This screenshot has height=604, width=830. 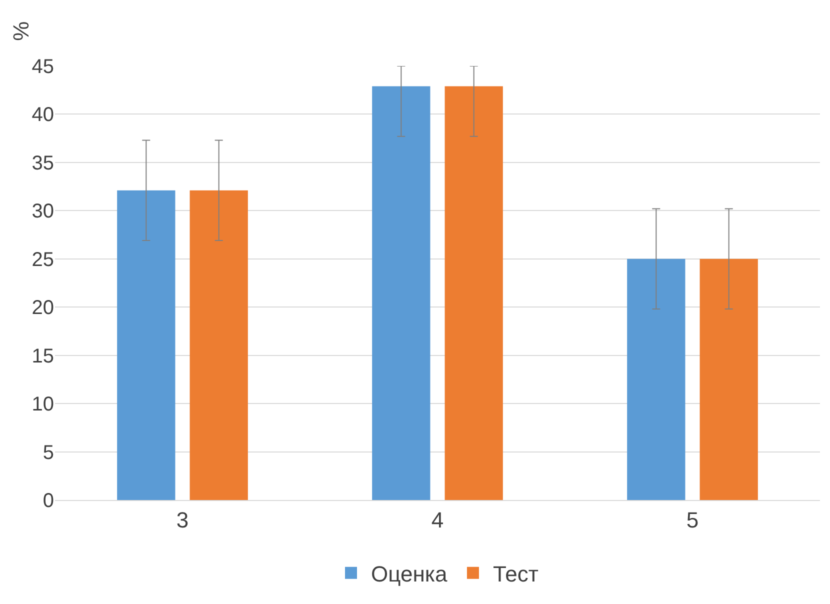 What do you see at coordinates (43, 115) in the screenshot?
I see `y-tick-label: 40` at bounding box center [43, 115].